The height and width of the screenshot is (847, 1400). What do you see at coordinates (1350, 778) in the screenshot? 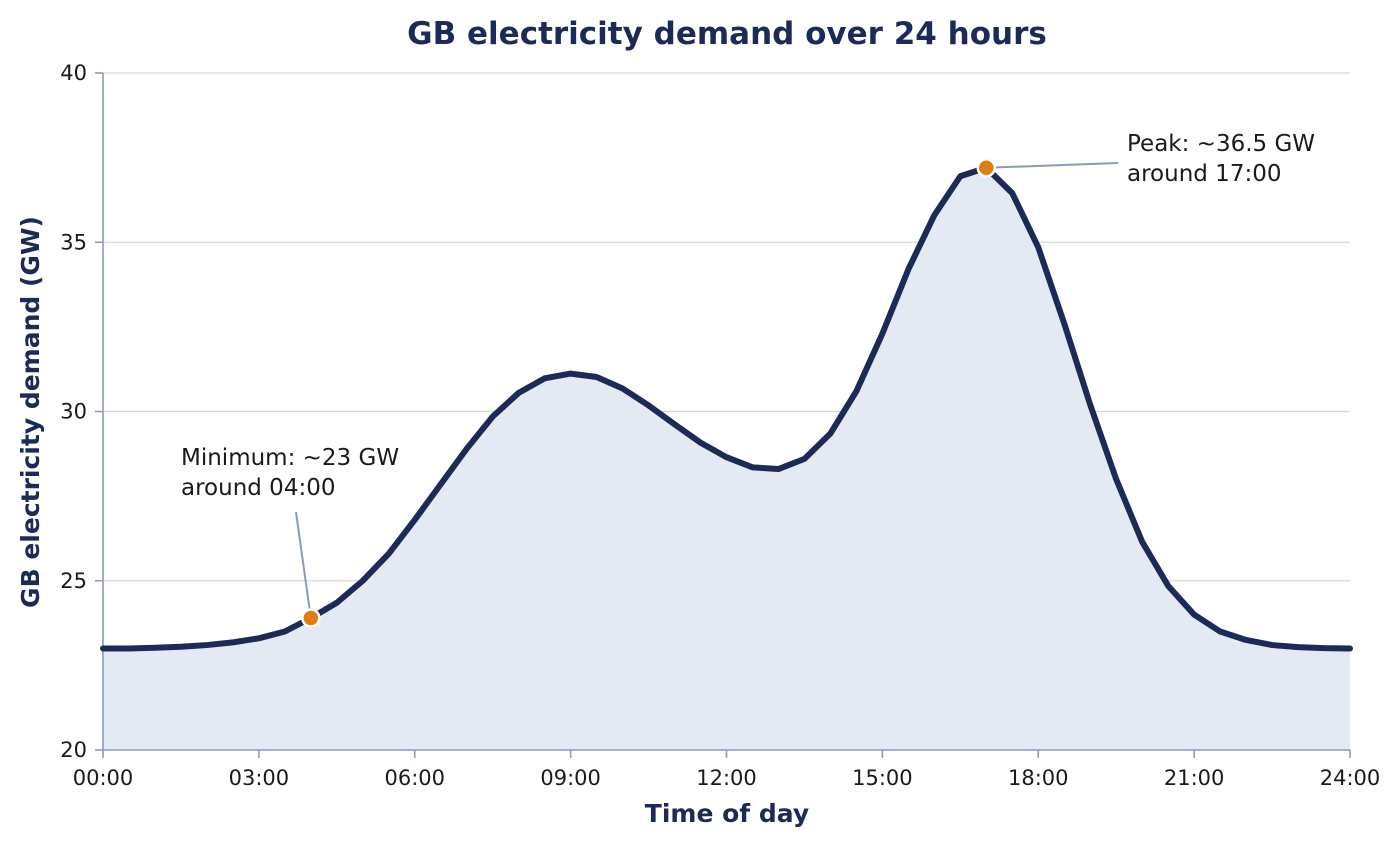
I see `x-tick-label: 24:00` at bounding box center [1350, 778].